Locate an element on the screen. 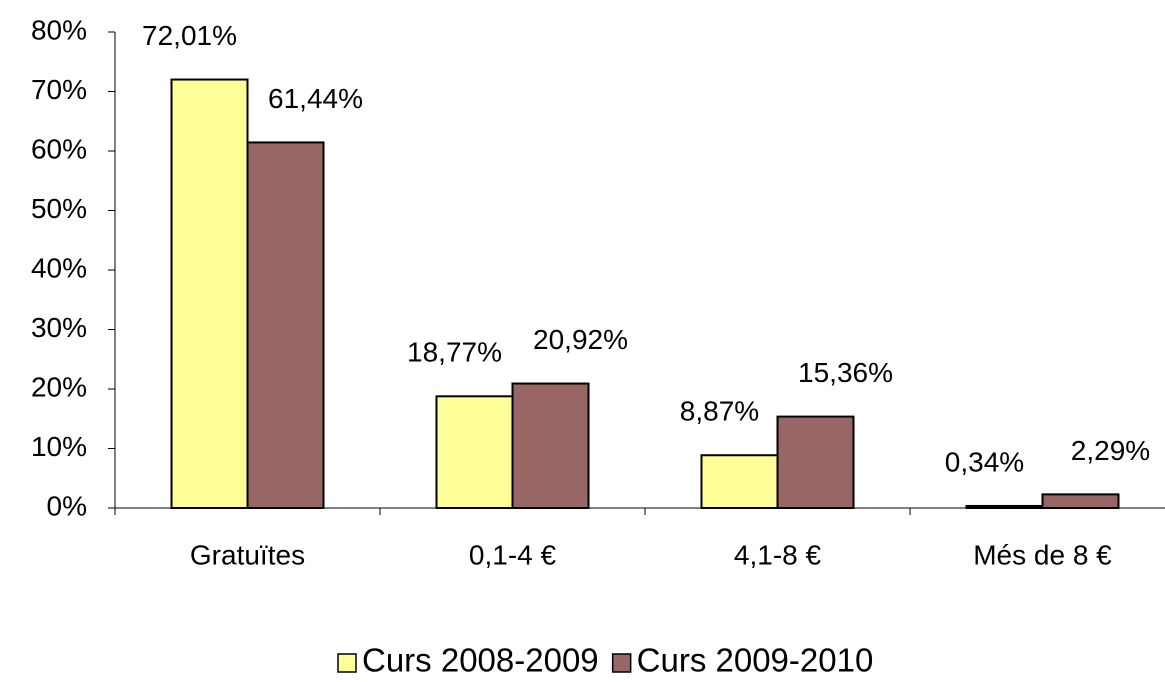  x-tick-label: Gratuïtes is located at coordinates (247, 554).